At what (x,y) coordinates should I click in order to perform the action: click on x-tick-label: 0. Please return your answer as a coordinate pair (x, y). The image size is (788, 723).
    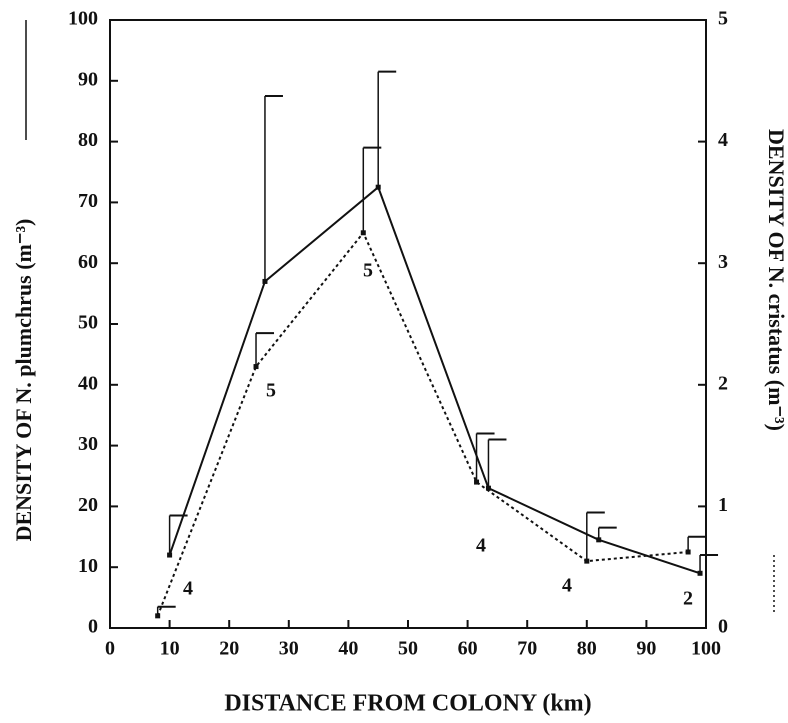
    Looking at the image, I should click on (110, 649).